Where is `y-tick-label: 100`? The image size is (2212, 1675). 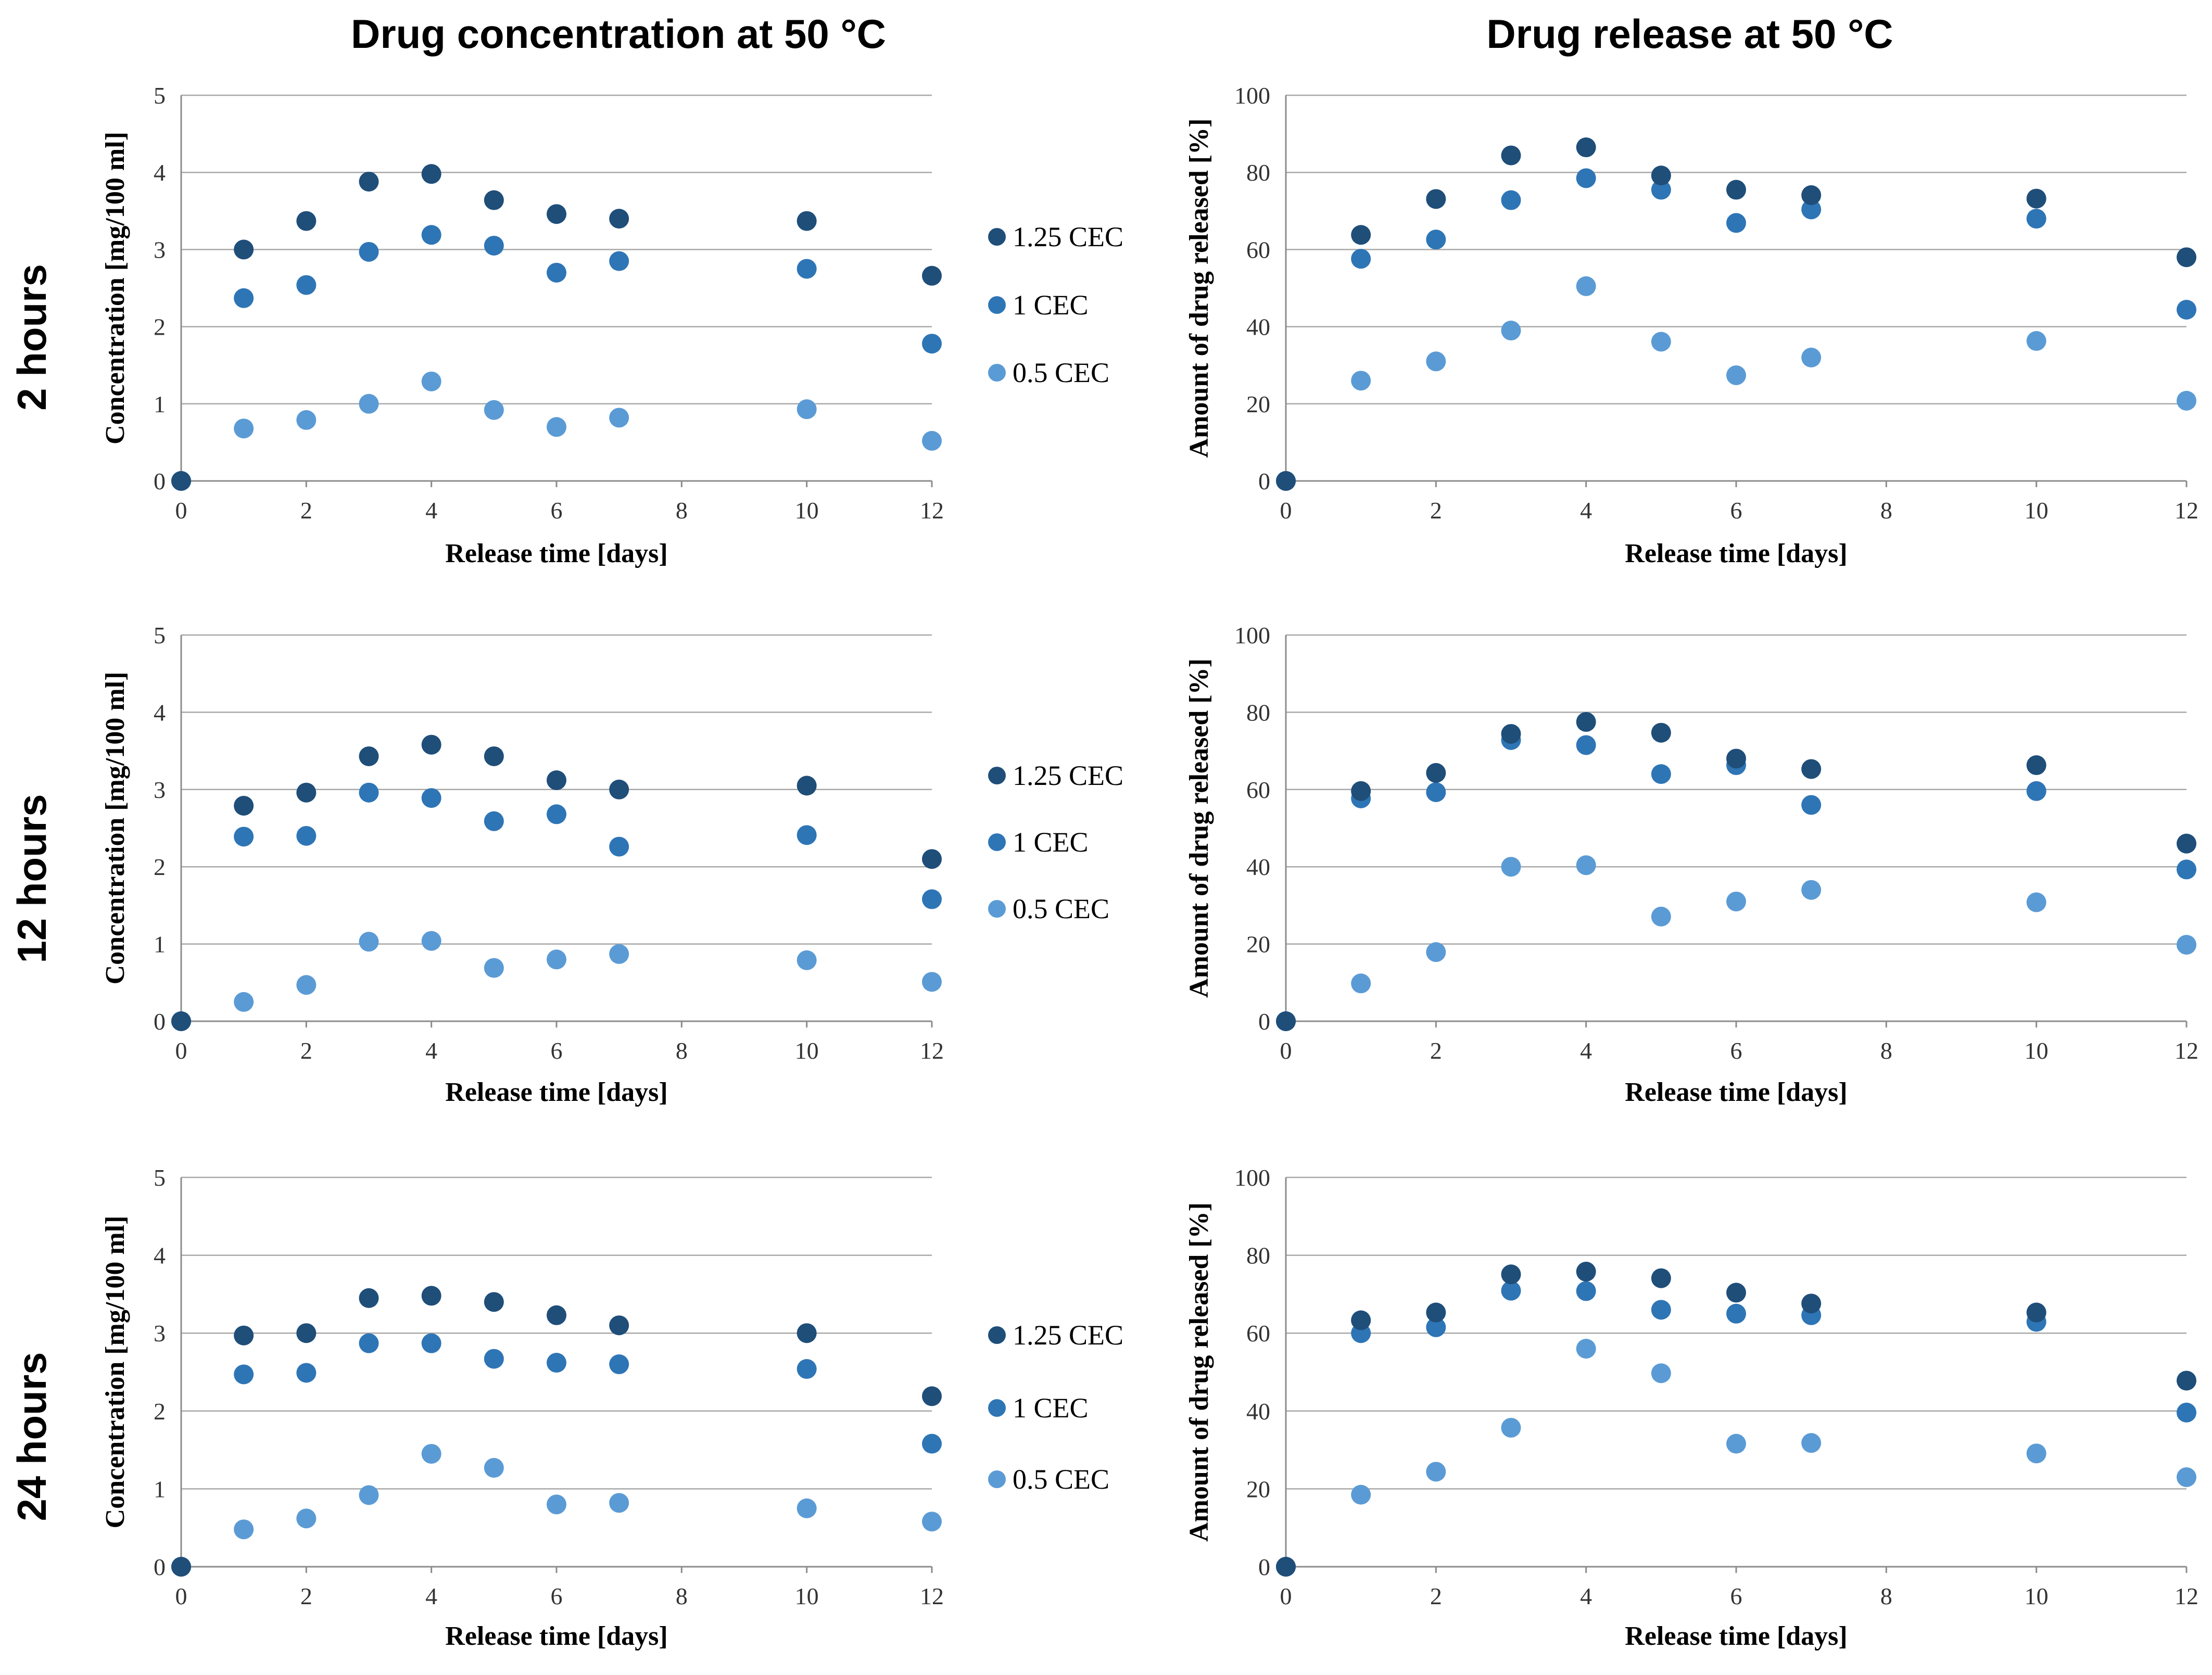
y-tick-label: 100 is located at coordinates (1252, 95).